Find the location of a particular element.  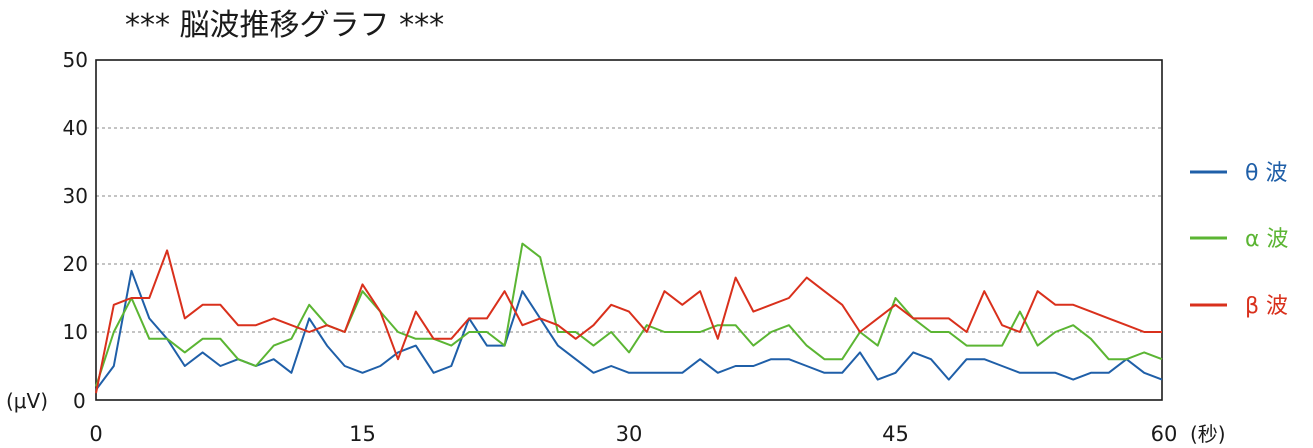

legend: θ 波 α 波 β 波 is located at coordinates (1239, 240).